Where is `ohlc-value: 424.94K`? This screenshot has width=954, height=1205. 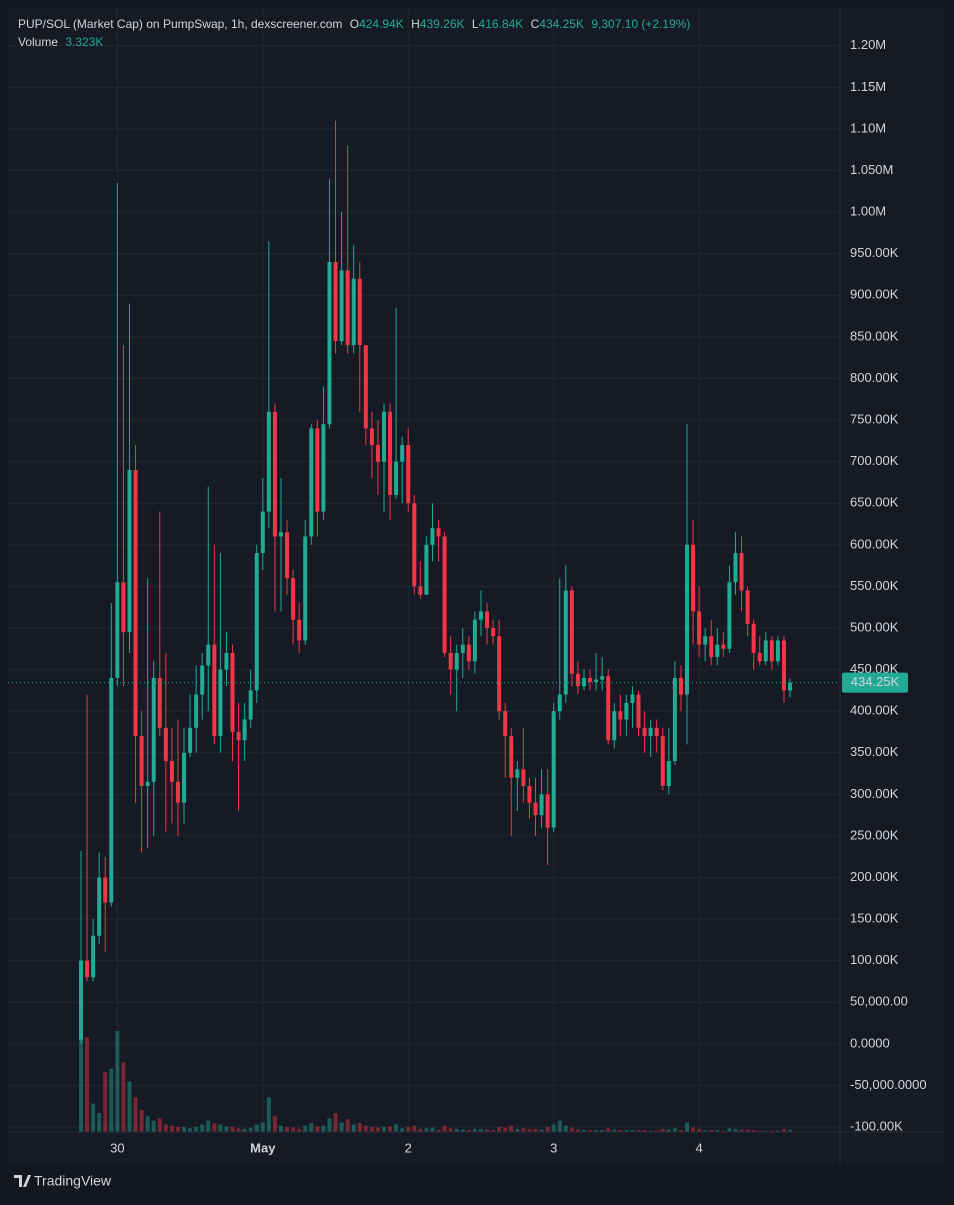 ohlc-value: 424.94K is located at coordinates (381, 24).